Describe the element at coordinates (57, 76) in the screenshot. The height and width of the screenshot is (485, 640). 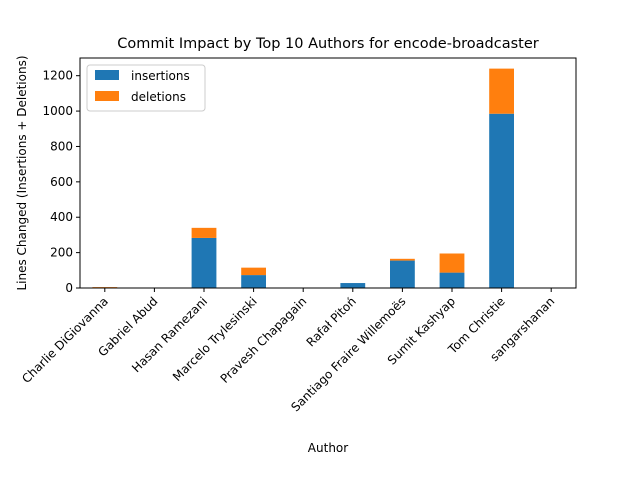
I see `y-tick-label: 1200` at that location.